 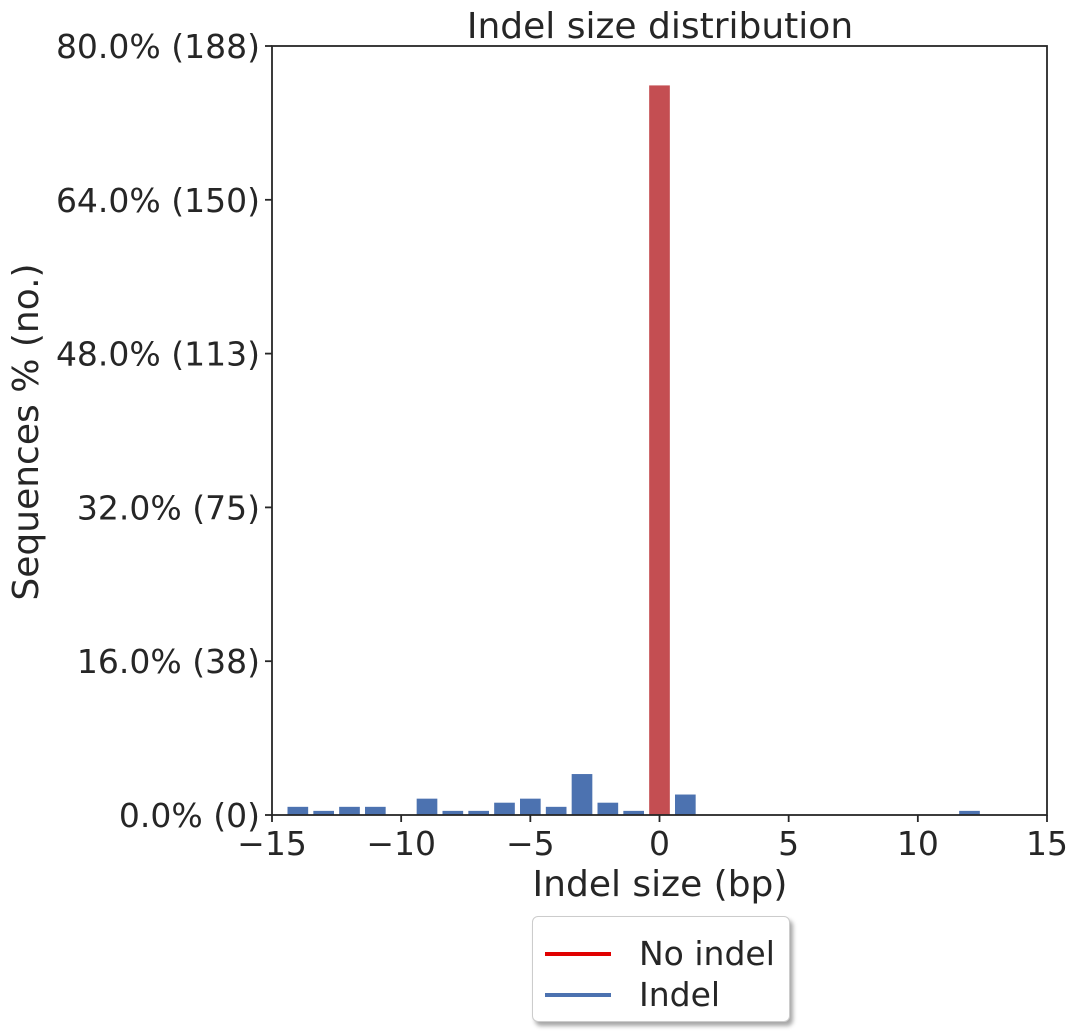 What do you see at coordinates (659, 843) in the screenshot?
I see `x-tick-label: 0` at bounding box center [659, 843].